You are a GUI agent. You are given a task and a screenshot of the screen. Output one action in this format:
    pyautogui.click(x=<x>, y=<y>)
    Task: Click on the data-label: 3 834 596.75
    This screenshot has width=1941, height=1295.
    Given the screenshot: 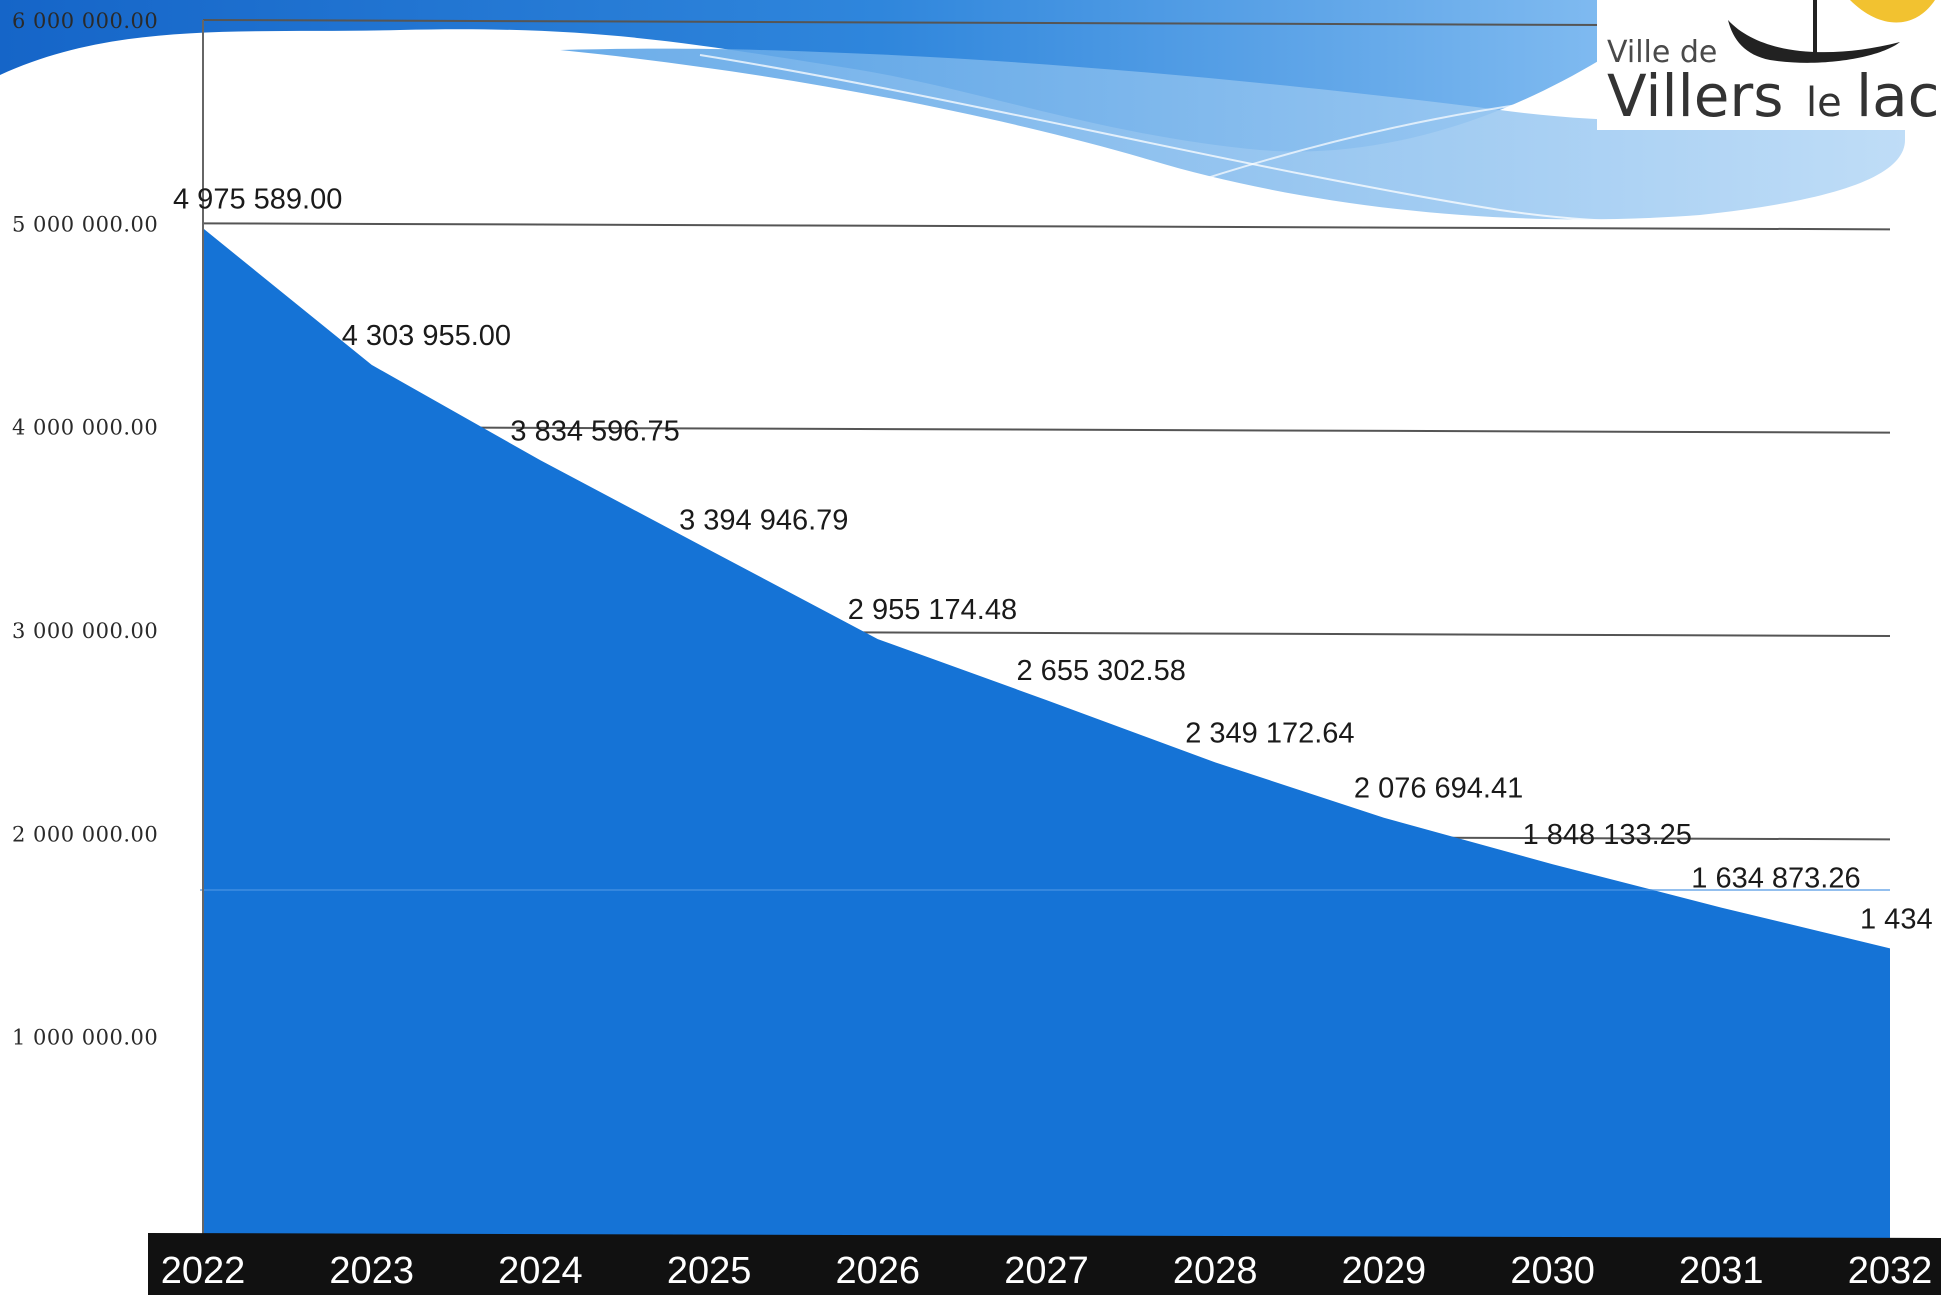 What is the action you would take?
    pyautogui.click(x=594, y=431)
    